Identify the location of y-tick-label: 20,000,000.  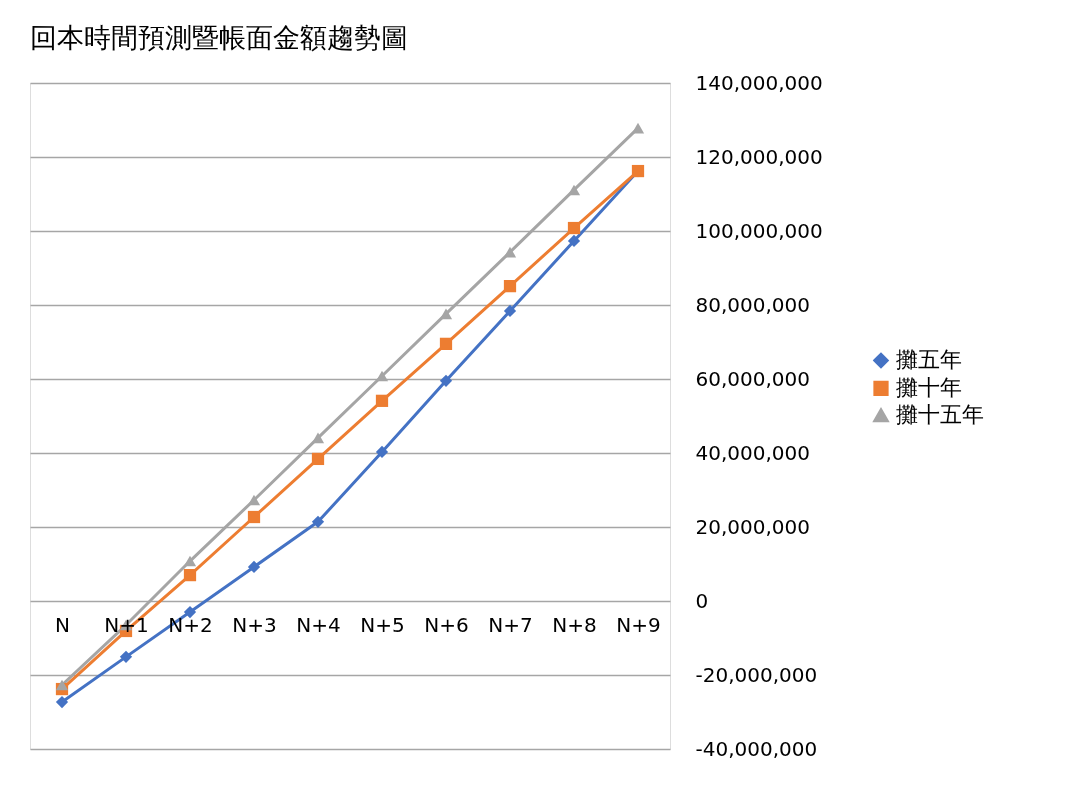
(753, 526).